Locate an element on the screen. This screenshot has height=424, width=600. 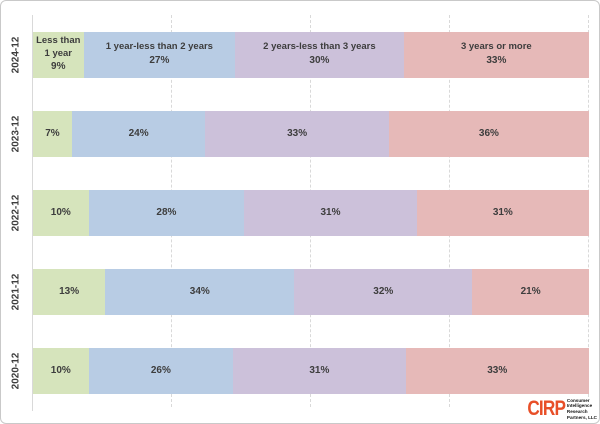
bar-segment: 36% is located at coordinates (488, 133).